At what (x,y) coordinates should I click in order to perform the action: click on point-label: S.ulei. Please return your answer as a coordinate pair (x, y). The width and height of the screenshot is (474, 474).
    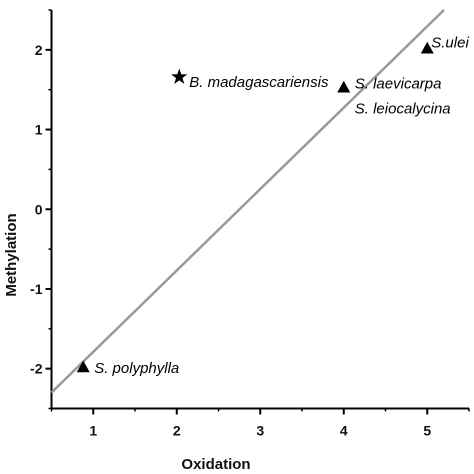
    Looking at the image, I should click on (450, 42).